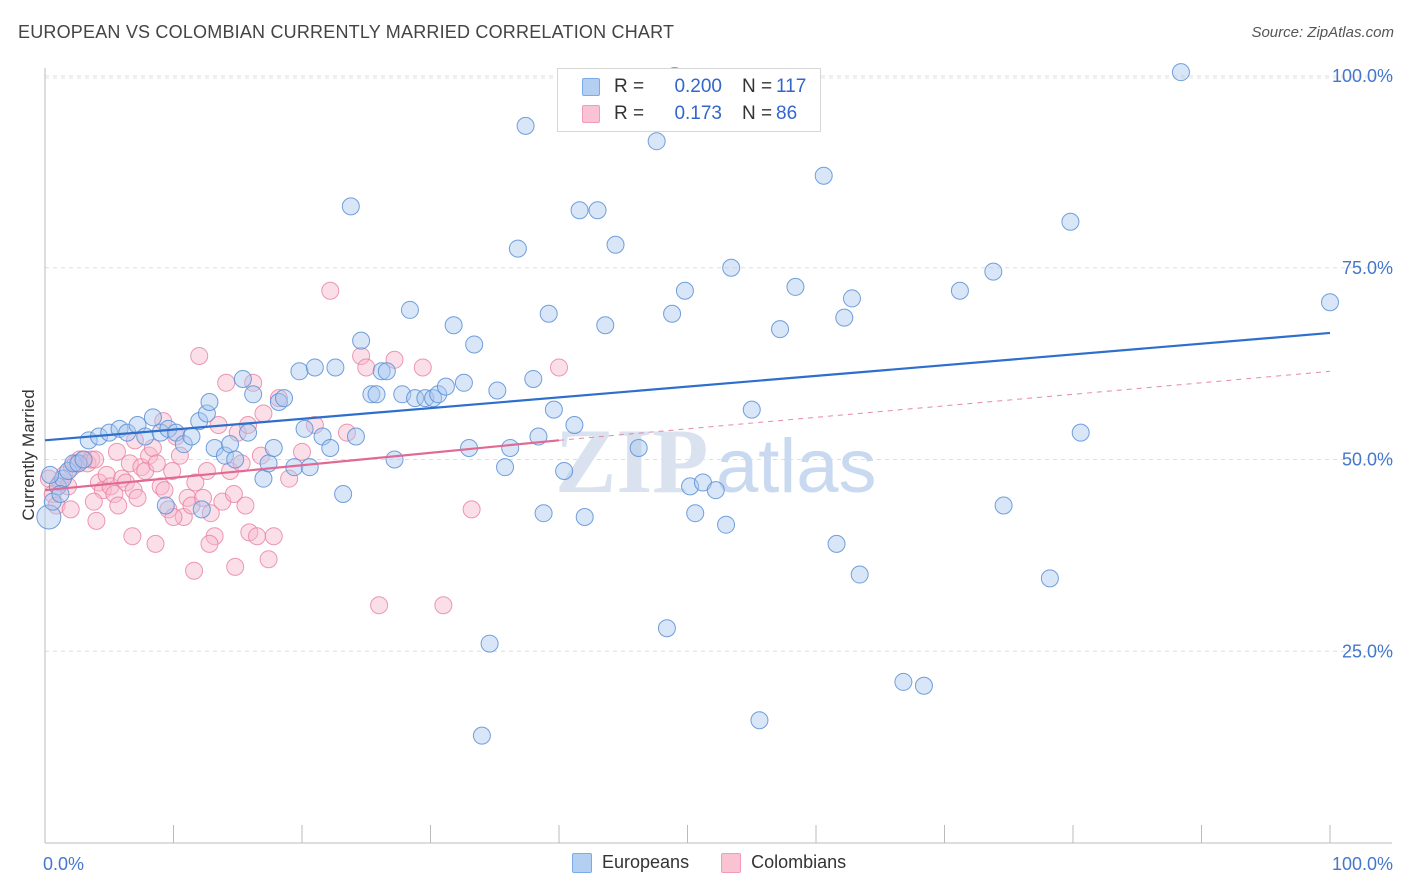  What do you see at coordinates (646, 862) in the screenshot?
I see `legend-label-europeans: Europeans` at bounding box center [646, 862].